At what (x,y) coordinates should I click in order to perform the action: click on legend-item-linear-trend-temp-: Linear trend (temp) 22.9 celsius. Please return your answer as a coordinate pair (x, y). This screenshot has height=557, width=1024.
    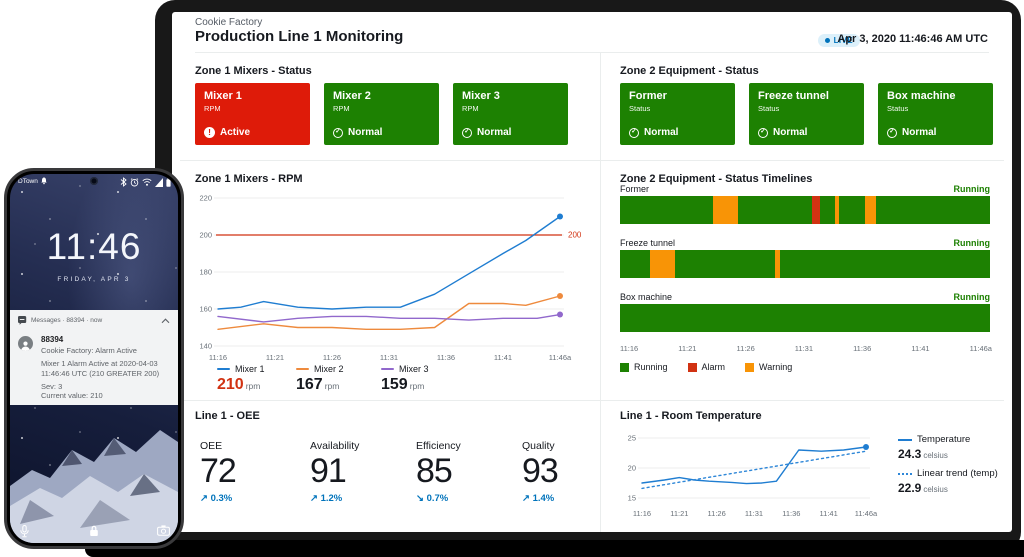
    Looking at the image, I should click on (948, 481).